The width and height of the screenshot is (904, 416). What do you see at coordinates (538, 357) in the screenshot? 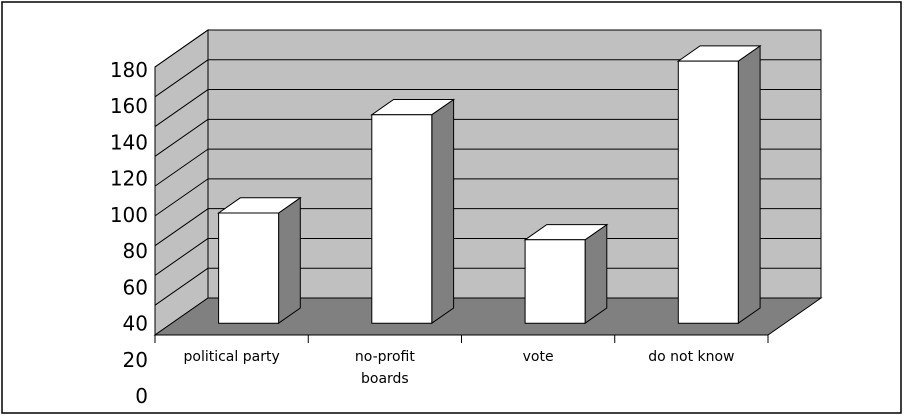
I see `x-tick-label: vote` at bounding box center [538, 357].